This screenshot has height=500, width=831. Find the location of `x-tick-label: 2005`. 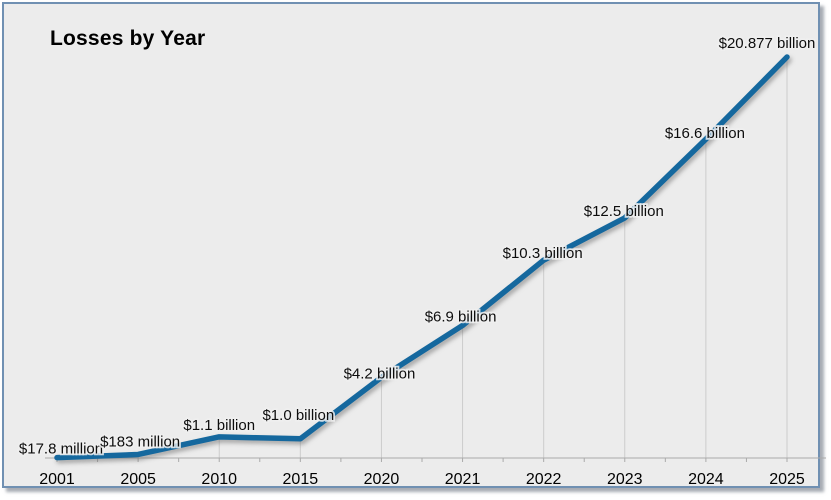

x-tick-label: 2005 is located at coordinates (138, 479).